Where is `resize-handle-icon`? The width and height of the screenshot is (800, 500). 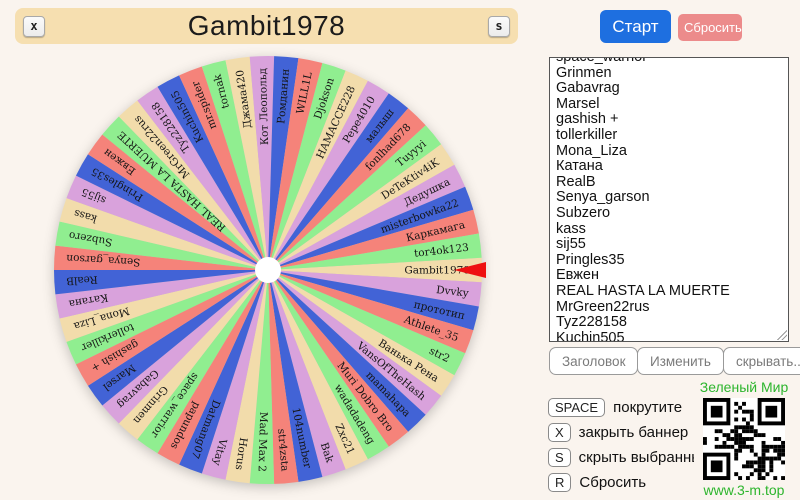 resize-handle-icon is located at coordinates (782, 335).